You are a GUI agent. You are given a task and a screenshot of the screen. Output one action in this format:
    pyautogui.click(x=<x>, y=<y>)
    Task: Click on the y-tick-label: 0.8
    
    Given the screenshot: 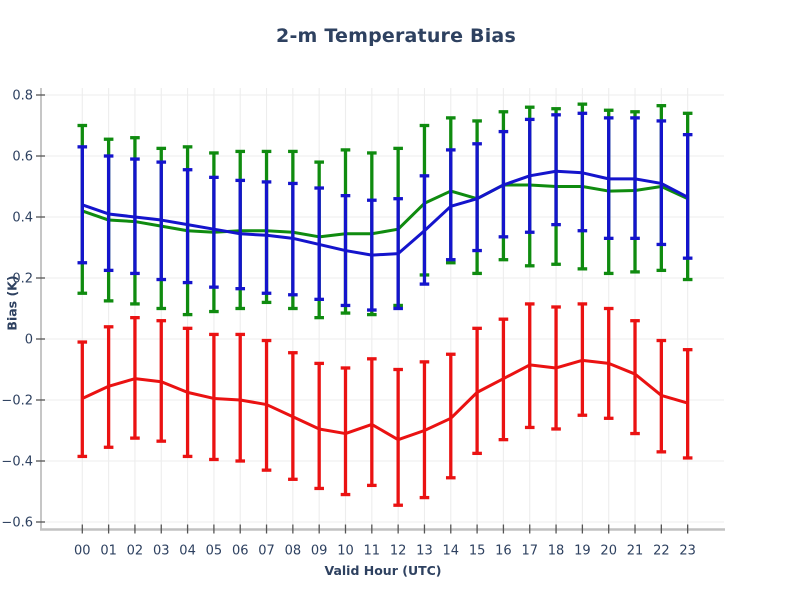 What is the action you would take?
    pyautogui.click(x=22, y=96)
    